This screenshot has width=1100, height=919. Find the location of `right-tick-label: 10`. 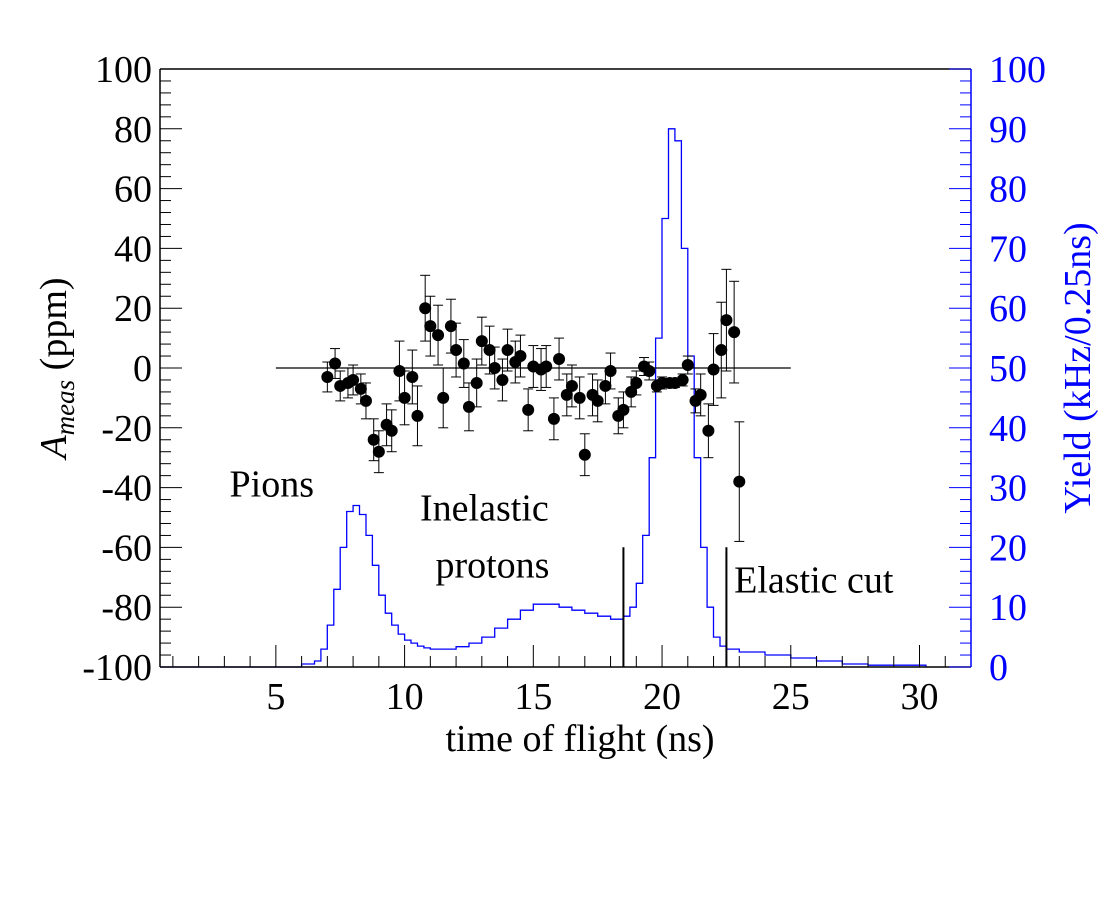

right-tick-label: 10 is located at coordinates (1008, 608).